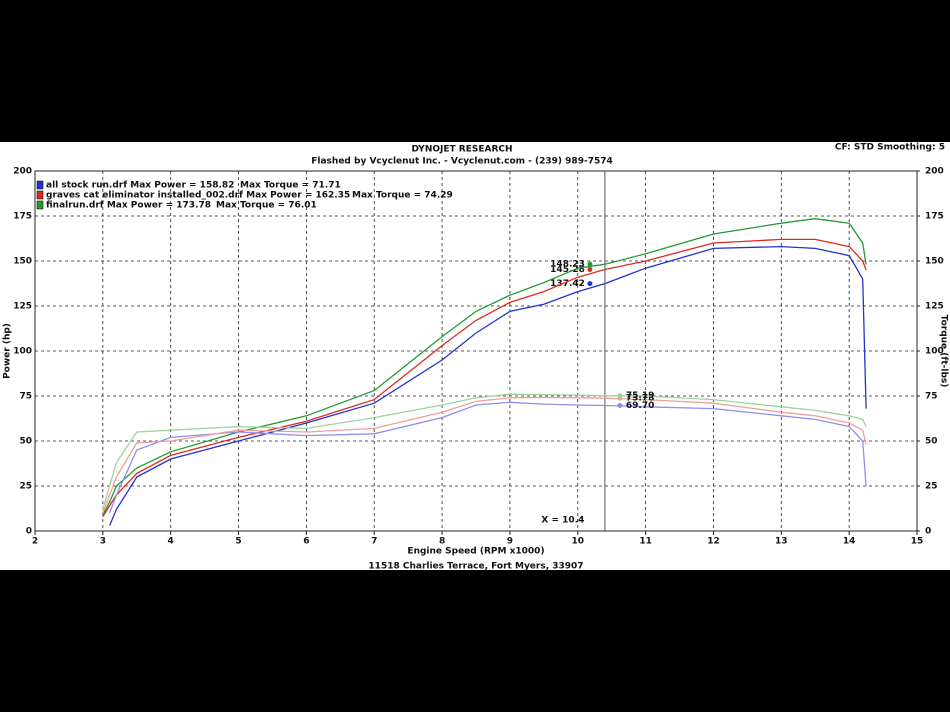 Image resolution: width=950 pixels, height=712 pixels. Describe the element at coordinates (931, 487) in the screenshot. I see `y2-tick-label: 25` at that location.